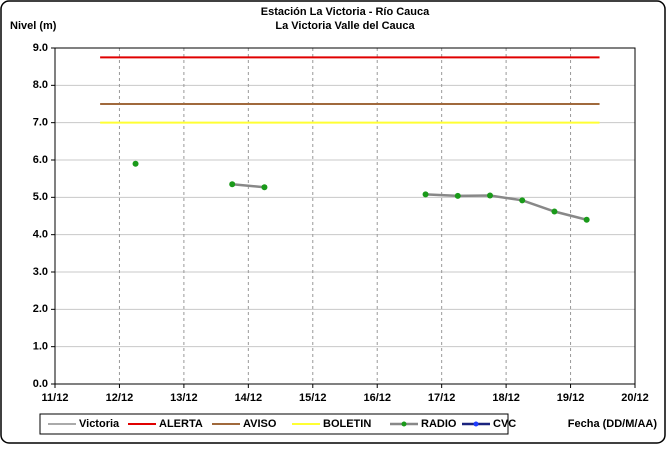 This screenshot has width=666, height=449. What do you see at coordinates (40, 235) in the screenshot?
I see `y-tick-label: 4.0` at bounding box center [40, 235].